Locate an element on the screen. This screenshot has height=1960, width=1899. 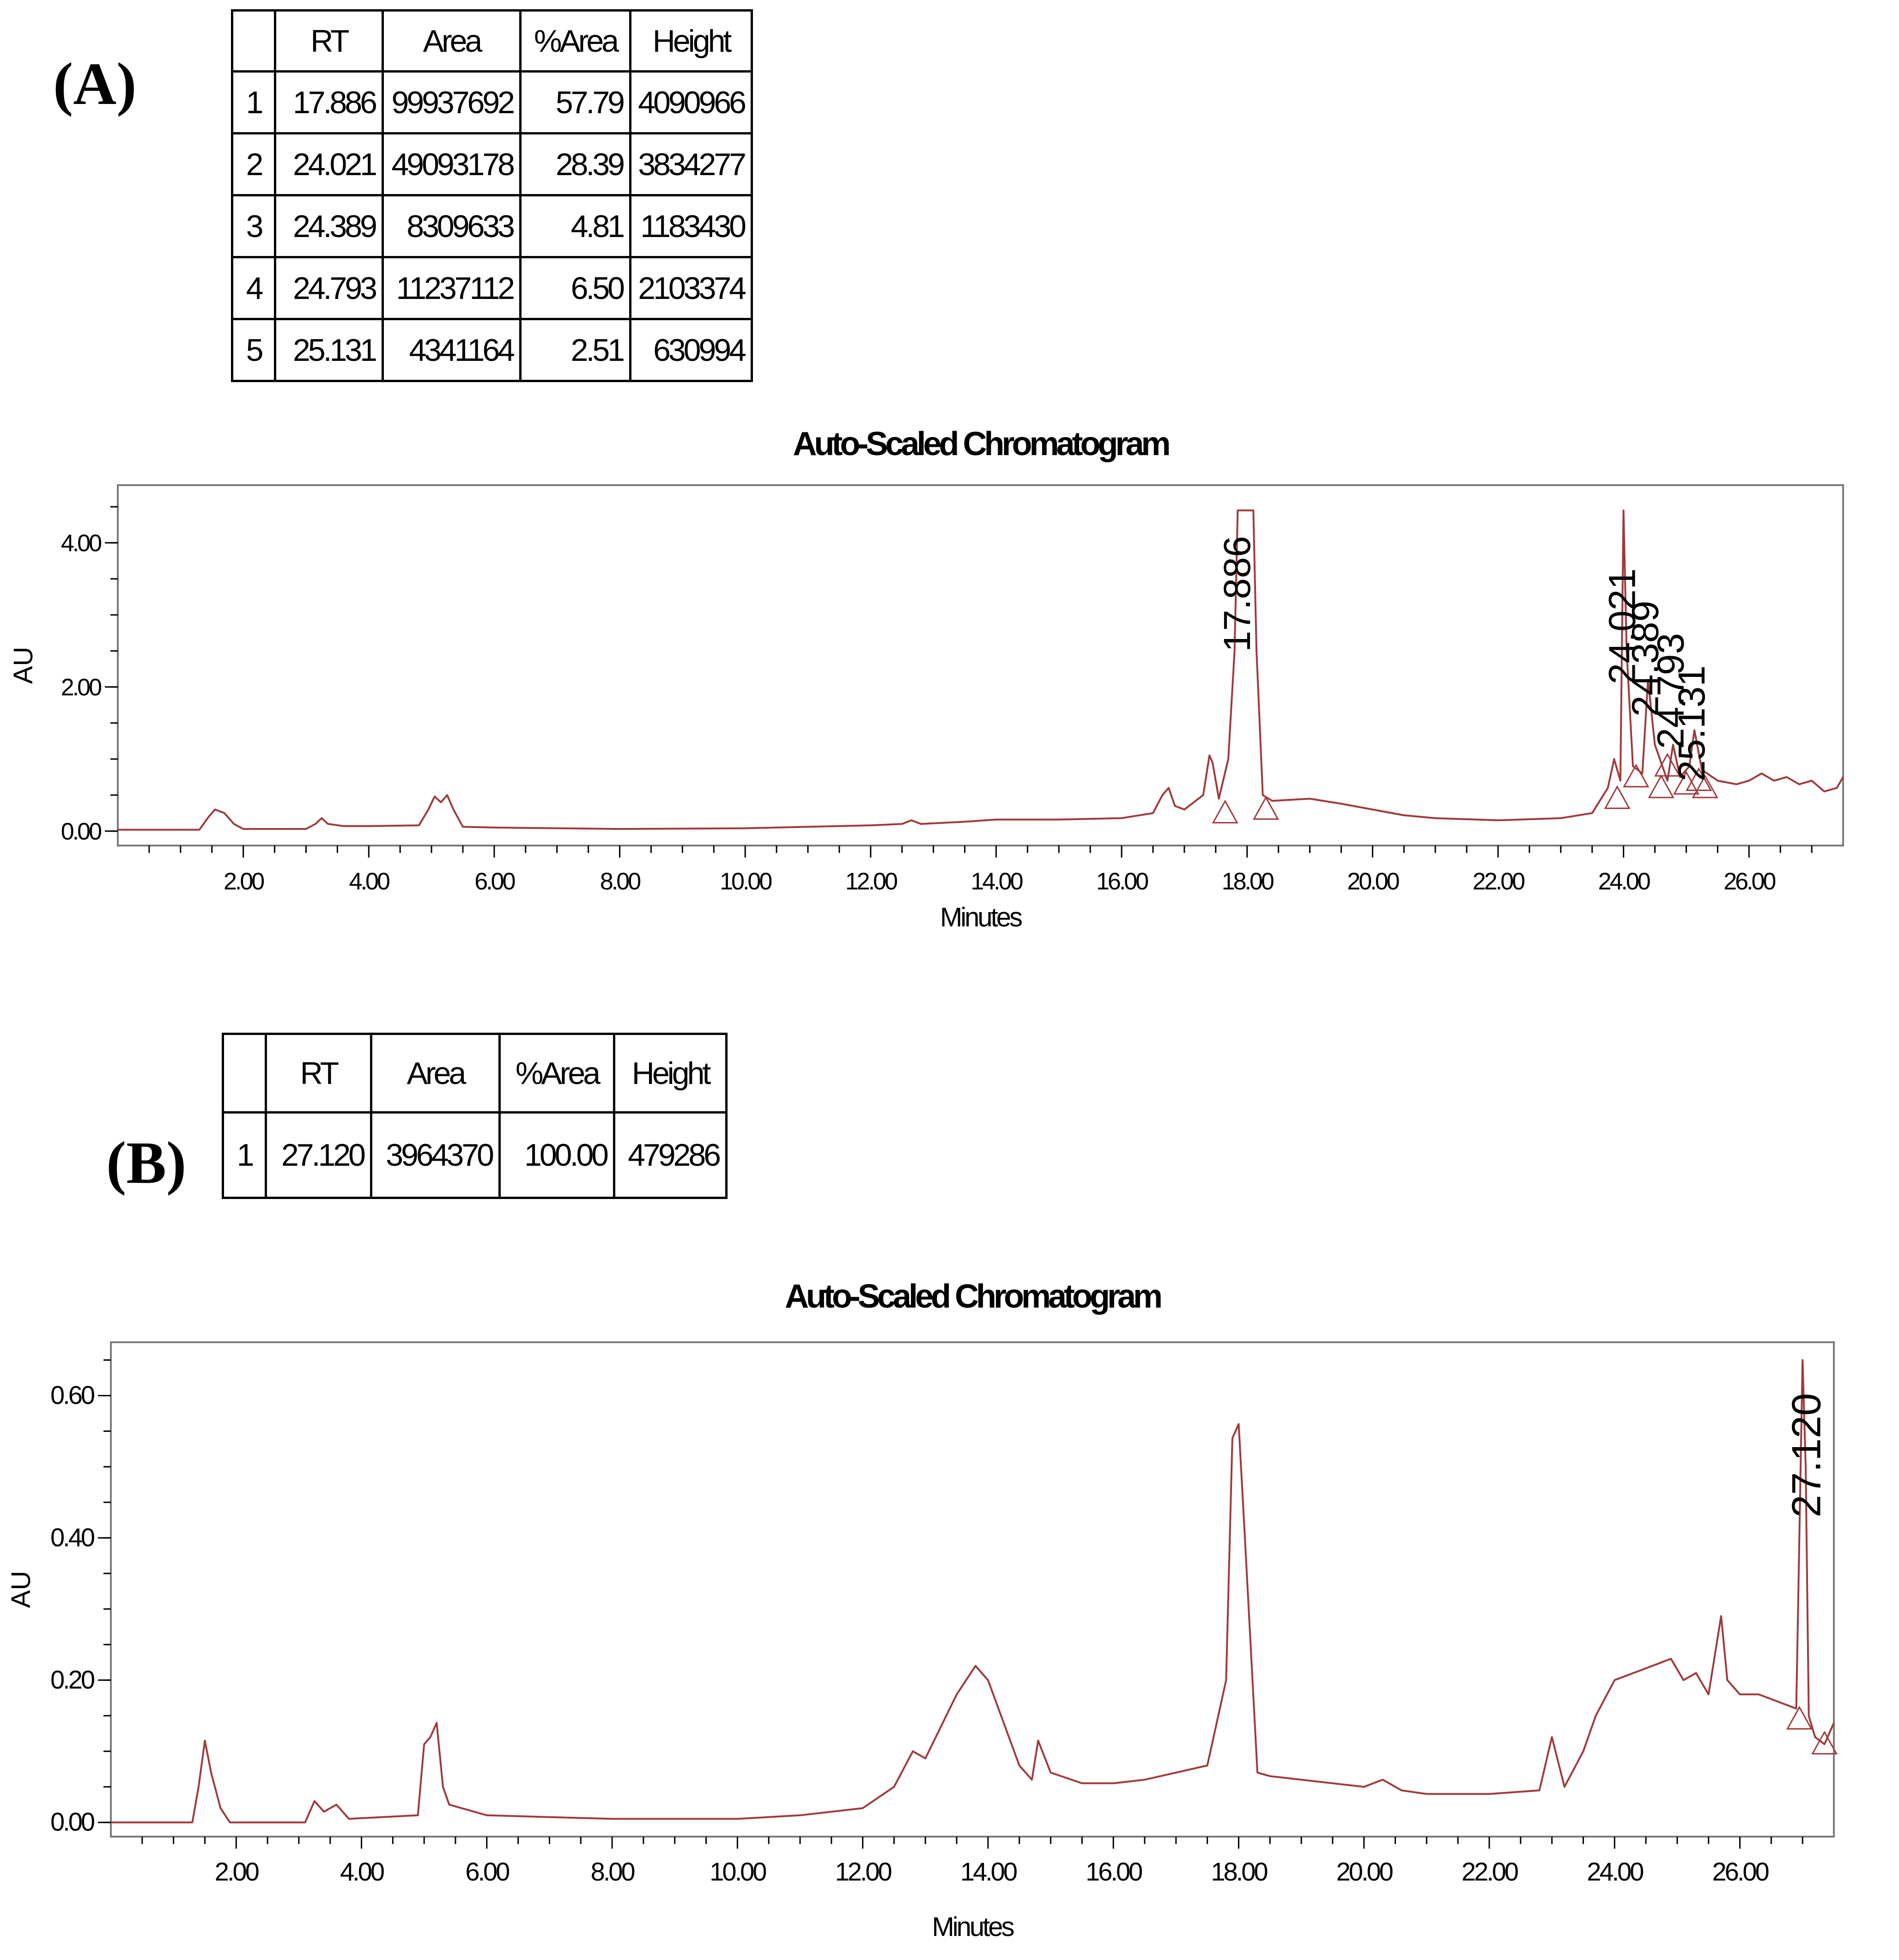
pct-area-value: 100.00 is located at coordinates (556, 1155).